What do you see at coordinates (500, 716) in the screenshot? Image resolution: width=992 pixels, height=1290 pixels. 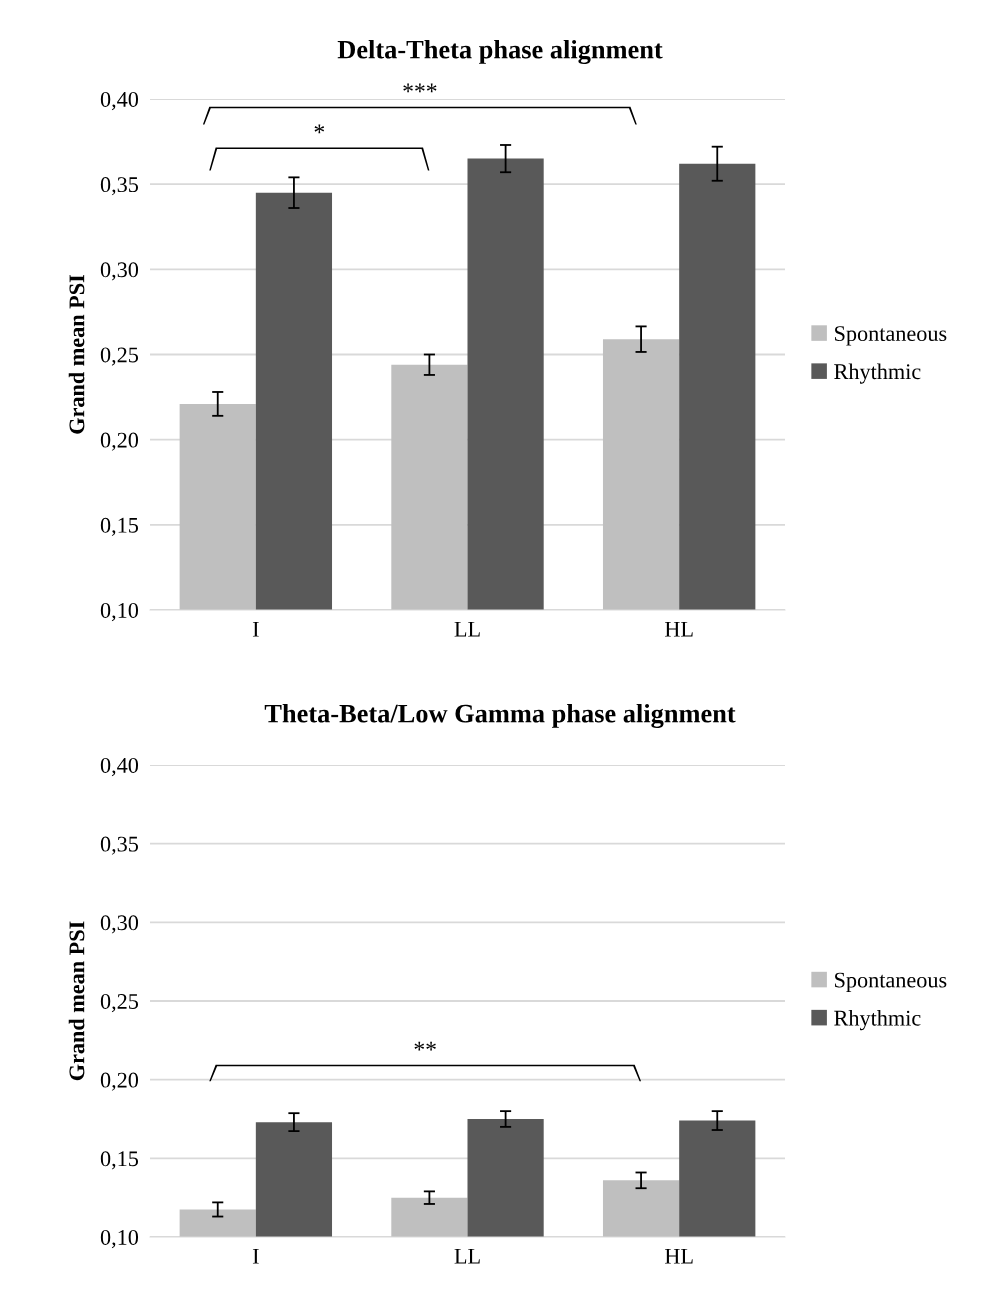 I see `chart-title: Theta-Beta/Low Gamma phase alignment` at bounding box center [500, 716].